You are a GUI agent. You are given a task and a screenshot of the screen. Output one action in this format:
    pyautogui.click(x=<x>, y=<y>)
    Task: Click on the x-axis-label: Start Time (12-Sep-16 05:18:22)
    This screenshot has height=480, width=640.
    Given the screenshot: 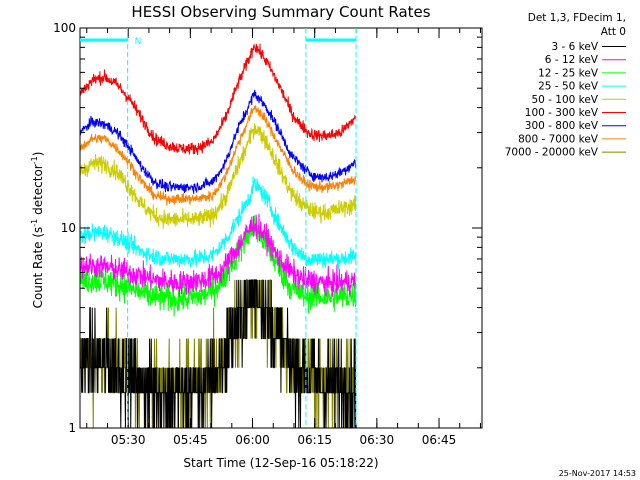 What is the action you would take?
    pyautogui.click(x=280, y=463)
    